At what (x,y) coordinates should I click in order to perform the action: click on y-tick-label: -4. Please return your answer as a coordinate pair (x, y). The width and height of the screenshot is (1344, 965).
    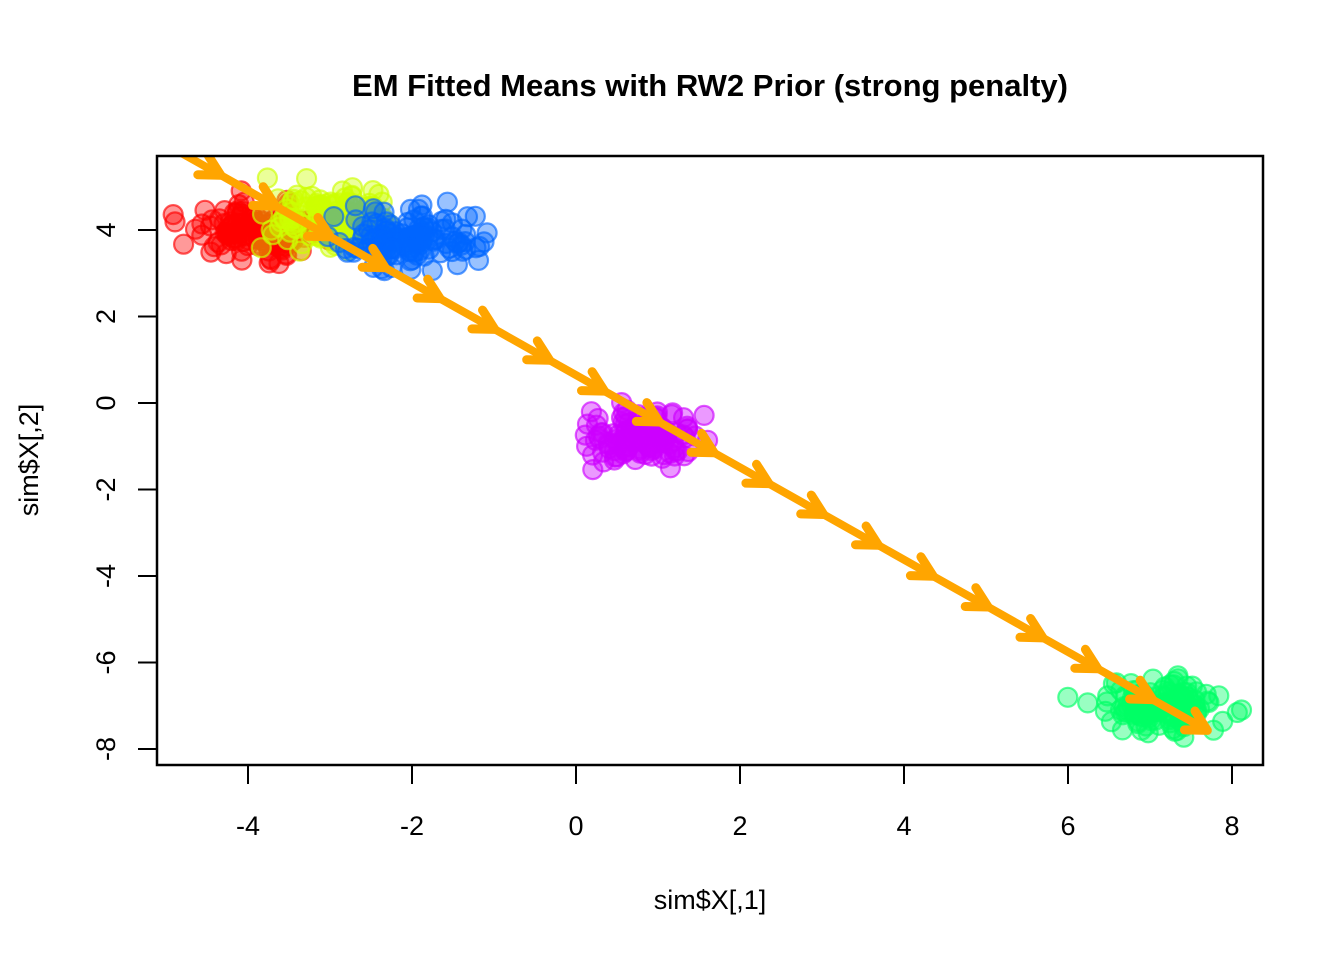
    Looking at the image, I should click on (106, 576).